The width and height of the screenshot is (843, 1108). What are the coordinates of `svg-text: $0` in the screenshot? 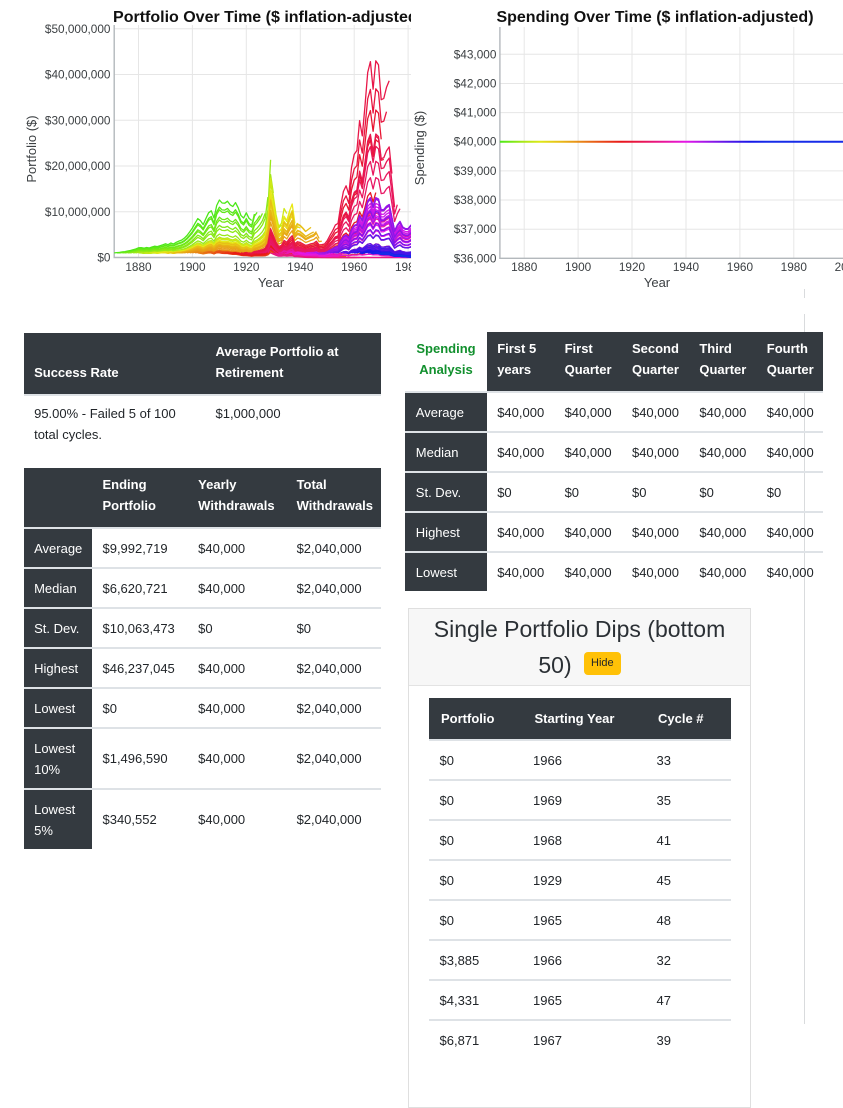 It's located at (104, 258).